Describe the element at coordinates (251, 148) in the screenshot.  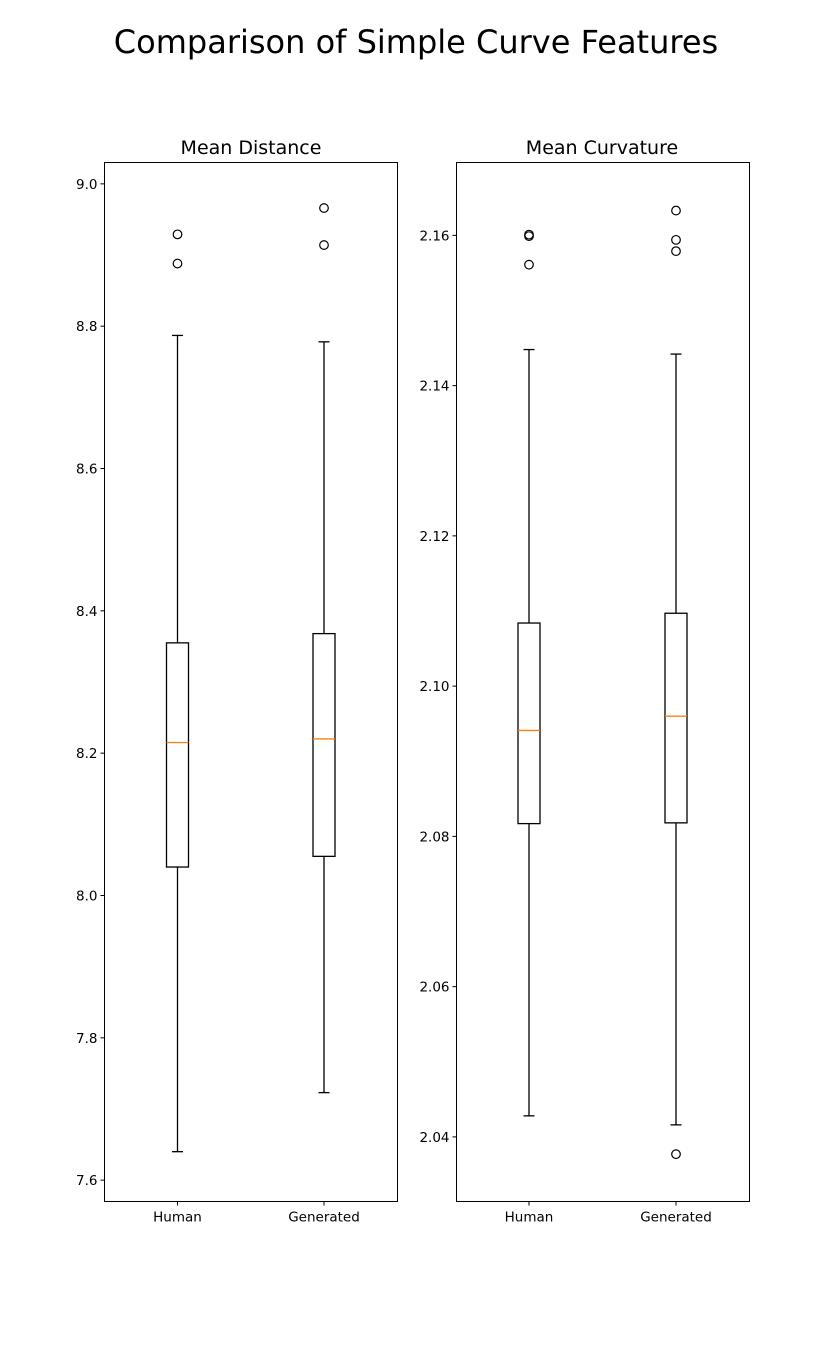
I see `panel-title: Mean Distance` at that location.